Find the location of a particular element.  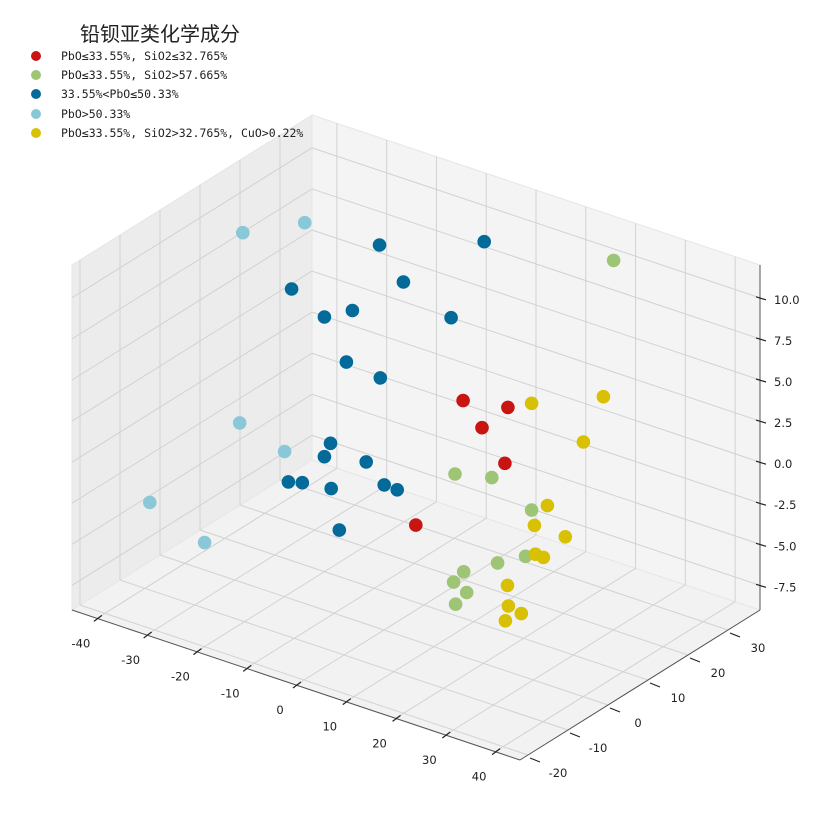

x-axis-line is located at coordinates (296, 685).